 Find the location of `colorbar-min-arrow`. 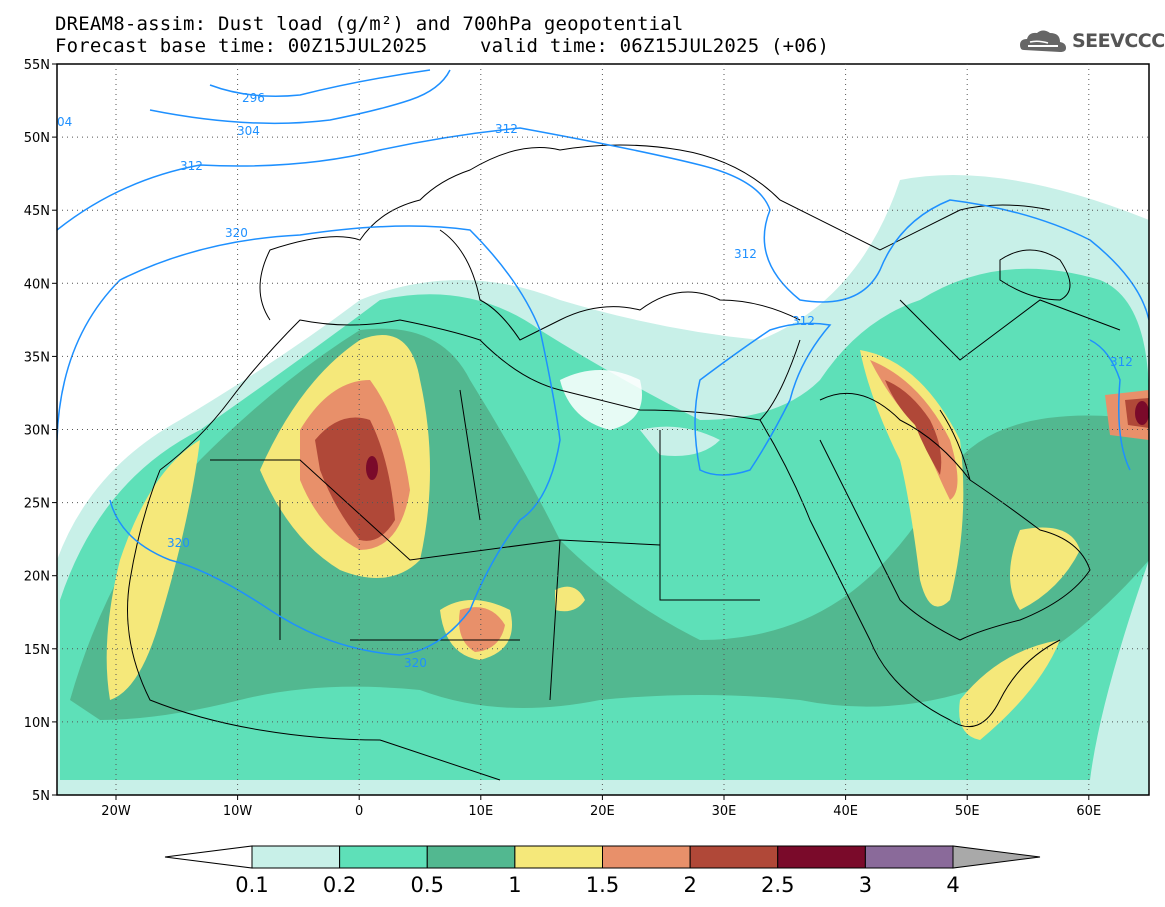

colorbar-min-arrow is located at coordinates (208, 857).